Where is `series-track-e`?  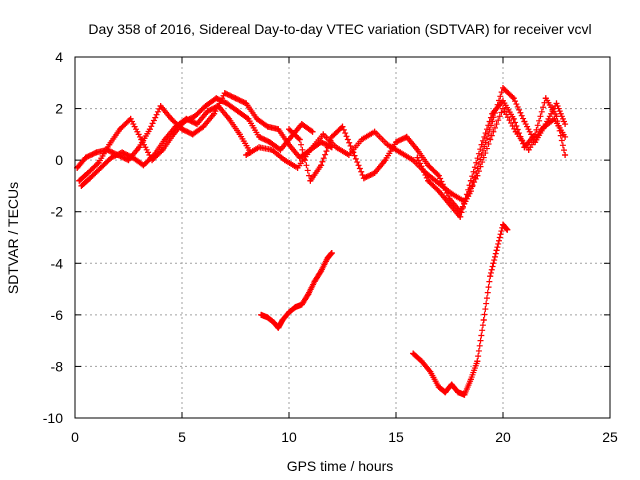
series-track-e is located at coordinates (427, 149).